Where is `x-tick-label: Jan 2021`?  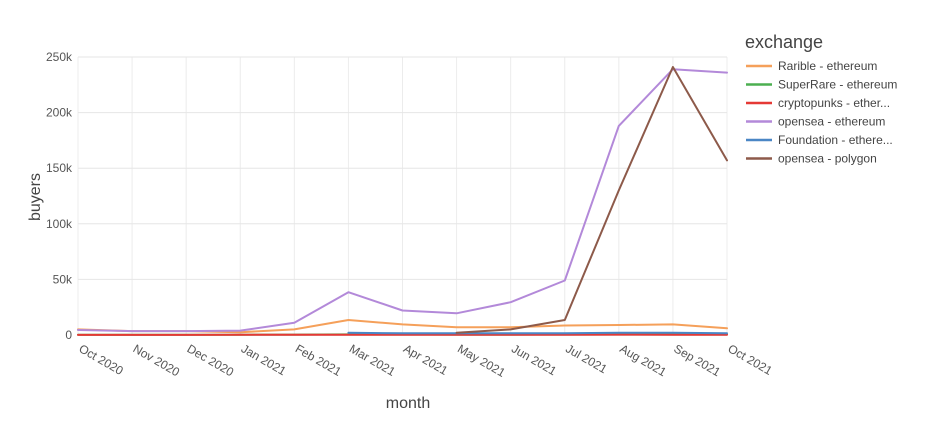
x-tick-label: Jan 2021 is located at coordinates (264, 359).